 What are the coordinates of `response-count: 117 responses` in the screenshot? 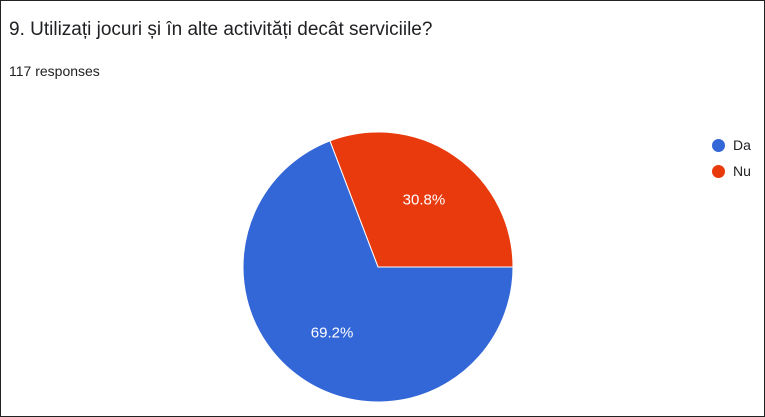 It's located at (54, 71).